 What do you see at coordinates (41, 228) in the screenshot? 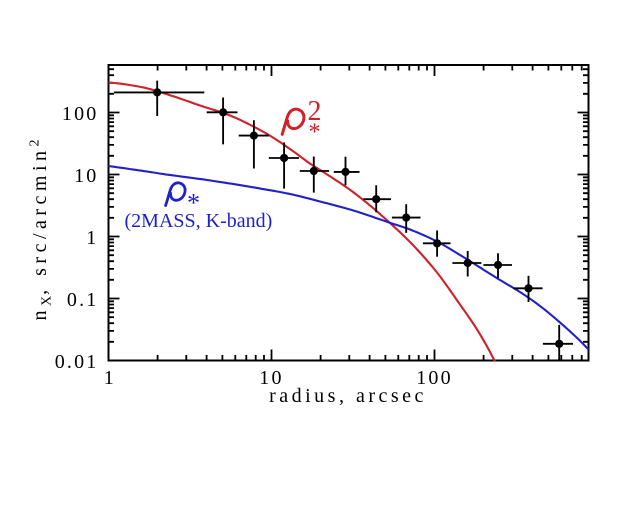
I see `svg-text: nX, src/arcmin2` at bounding box center [41, 228].